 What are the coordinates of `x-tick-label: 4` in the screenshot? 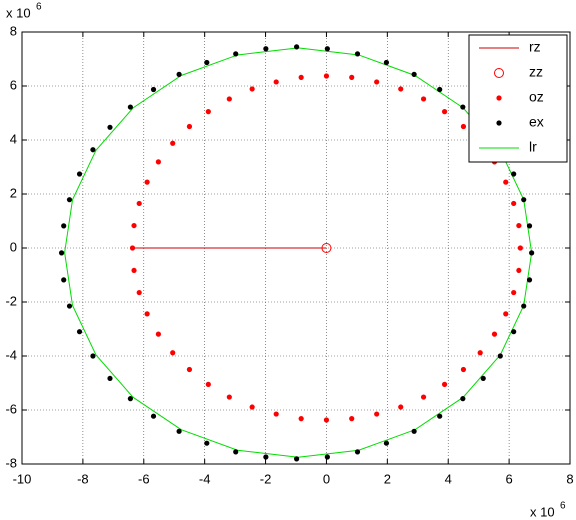 It's located at (448, 478).